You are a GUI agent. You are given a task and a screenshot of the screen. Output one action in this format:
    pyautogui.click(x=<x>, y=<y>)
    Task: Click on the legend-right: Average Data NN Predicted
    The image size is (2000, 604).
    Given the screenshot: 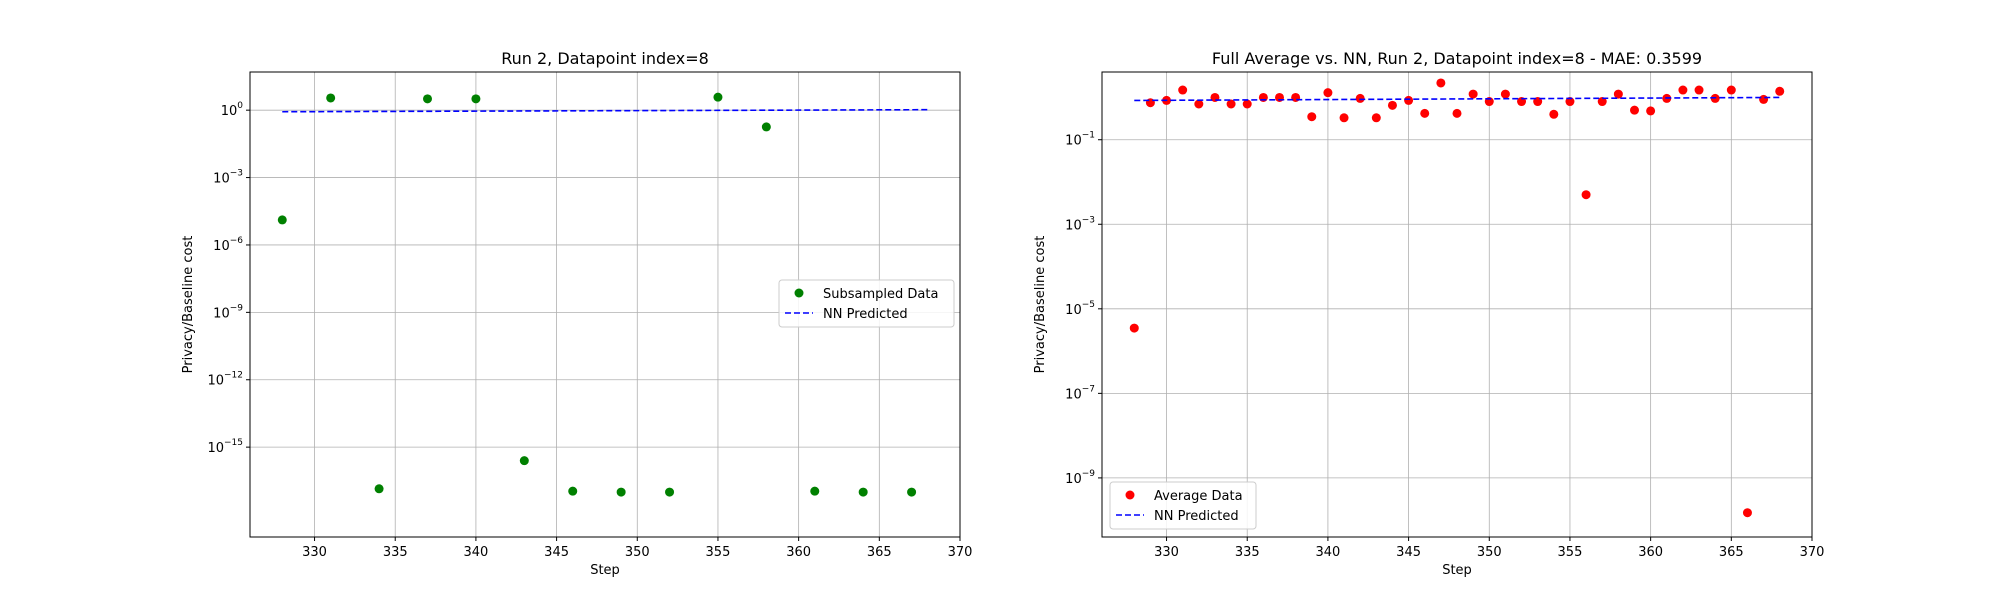 What is the action you would take?
    pyautogui.click(x=1183, y=505)
    